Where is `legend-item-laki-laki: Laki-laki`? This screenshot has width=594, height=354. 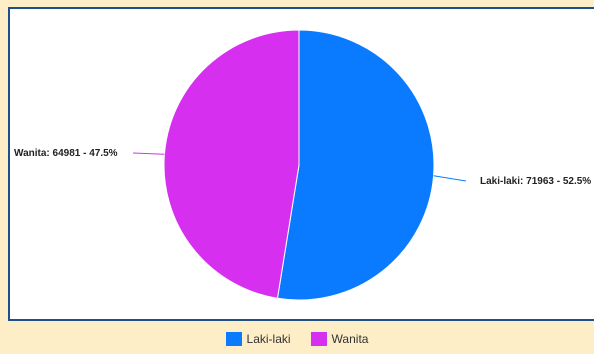 legend-item-laki-laki: Laki-laki is located at coordinates (258, 339).